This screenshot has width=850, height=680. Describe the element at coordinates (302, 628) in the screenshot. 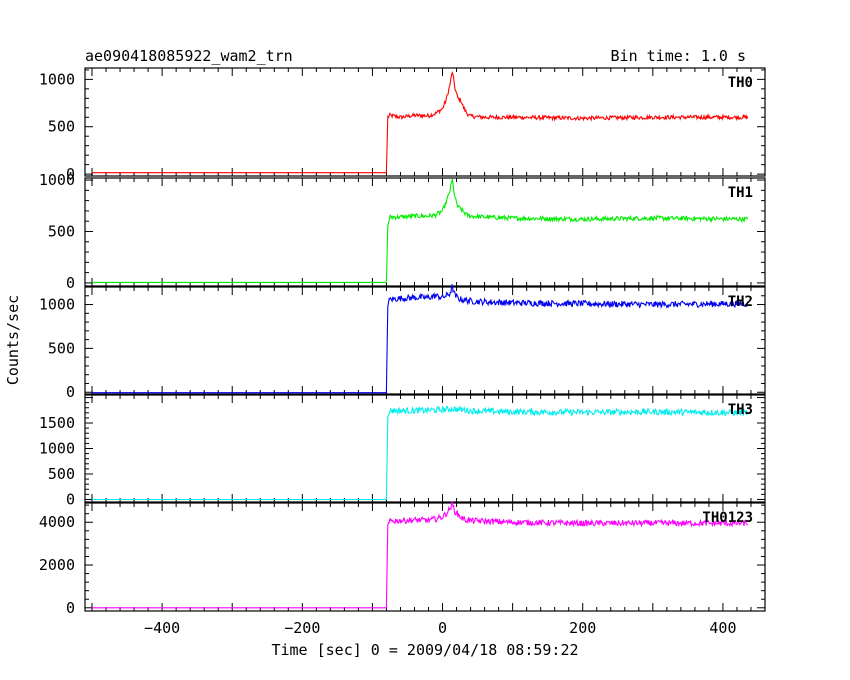

I see `x-tick-label: −200` at that location.